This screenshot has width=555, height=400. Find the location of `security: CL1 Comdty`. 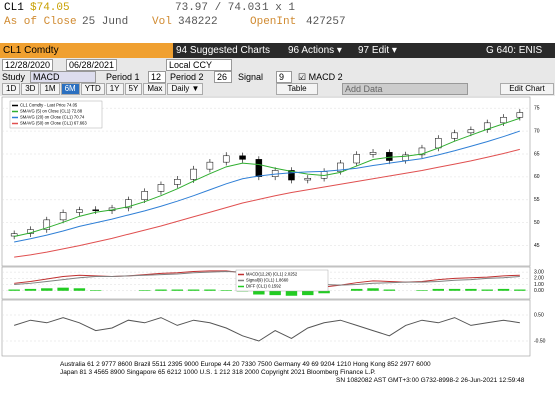

security: CL1 Comdty is located at coordinates (86, 50).